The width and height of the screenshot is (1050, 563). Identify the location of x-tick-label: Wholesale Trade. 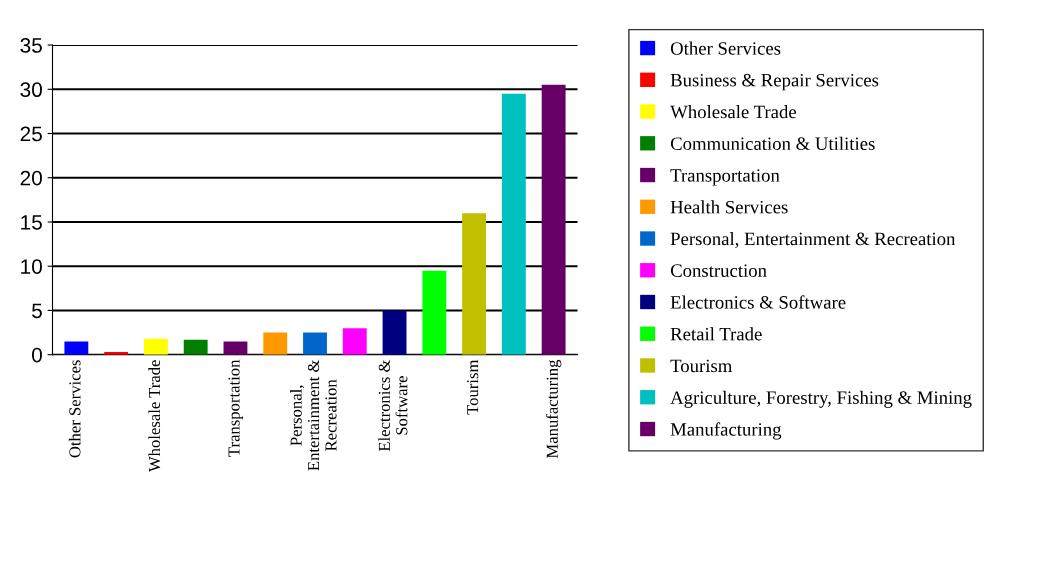
(154, 416).